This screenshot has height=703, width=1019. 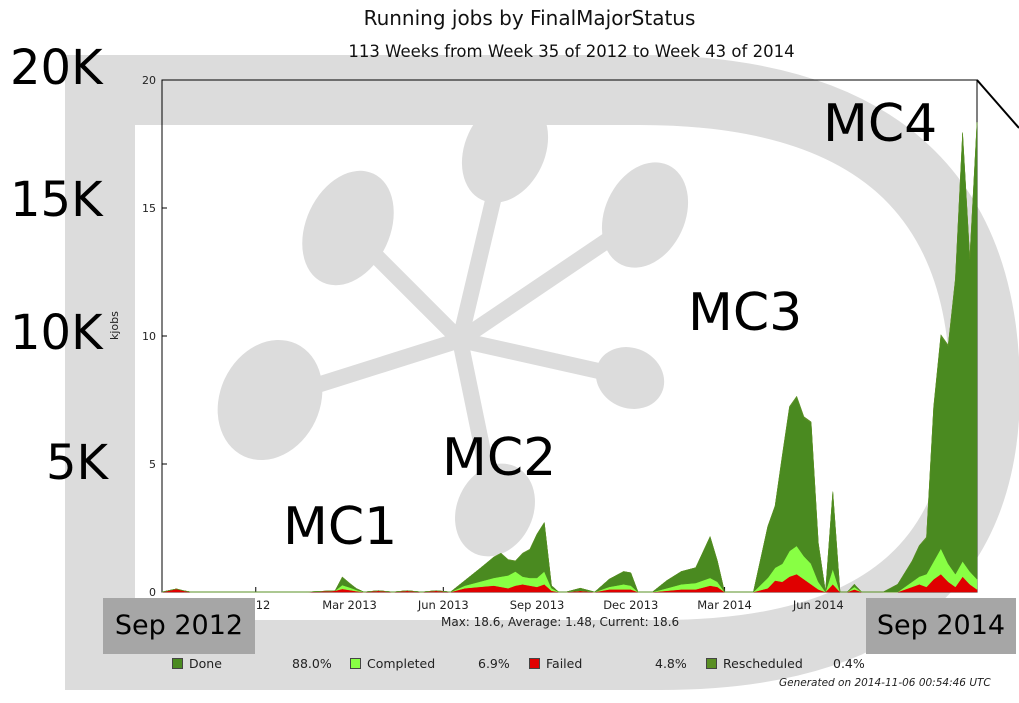 What do you see at coordinates (997, 104) in the screenshot?
I see `callout-line` at bounding box center [997, 104].